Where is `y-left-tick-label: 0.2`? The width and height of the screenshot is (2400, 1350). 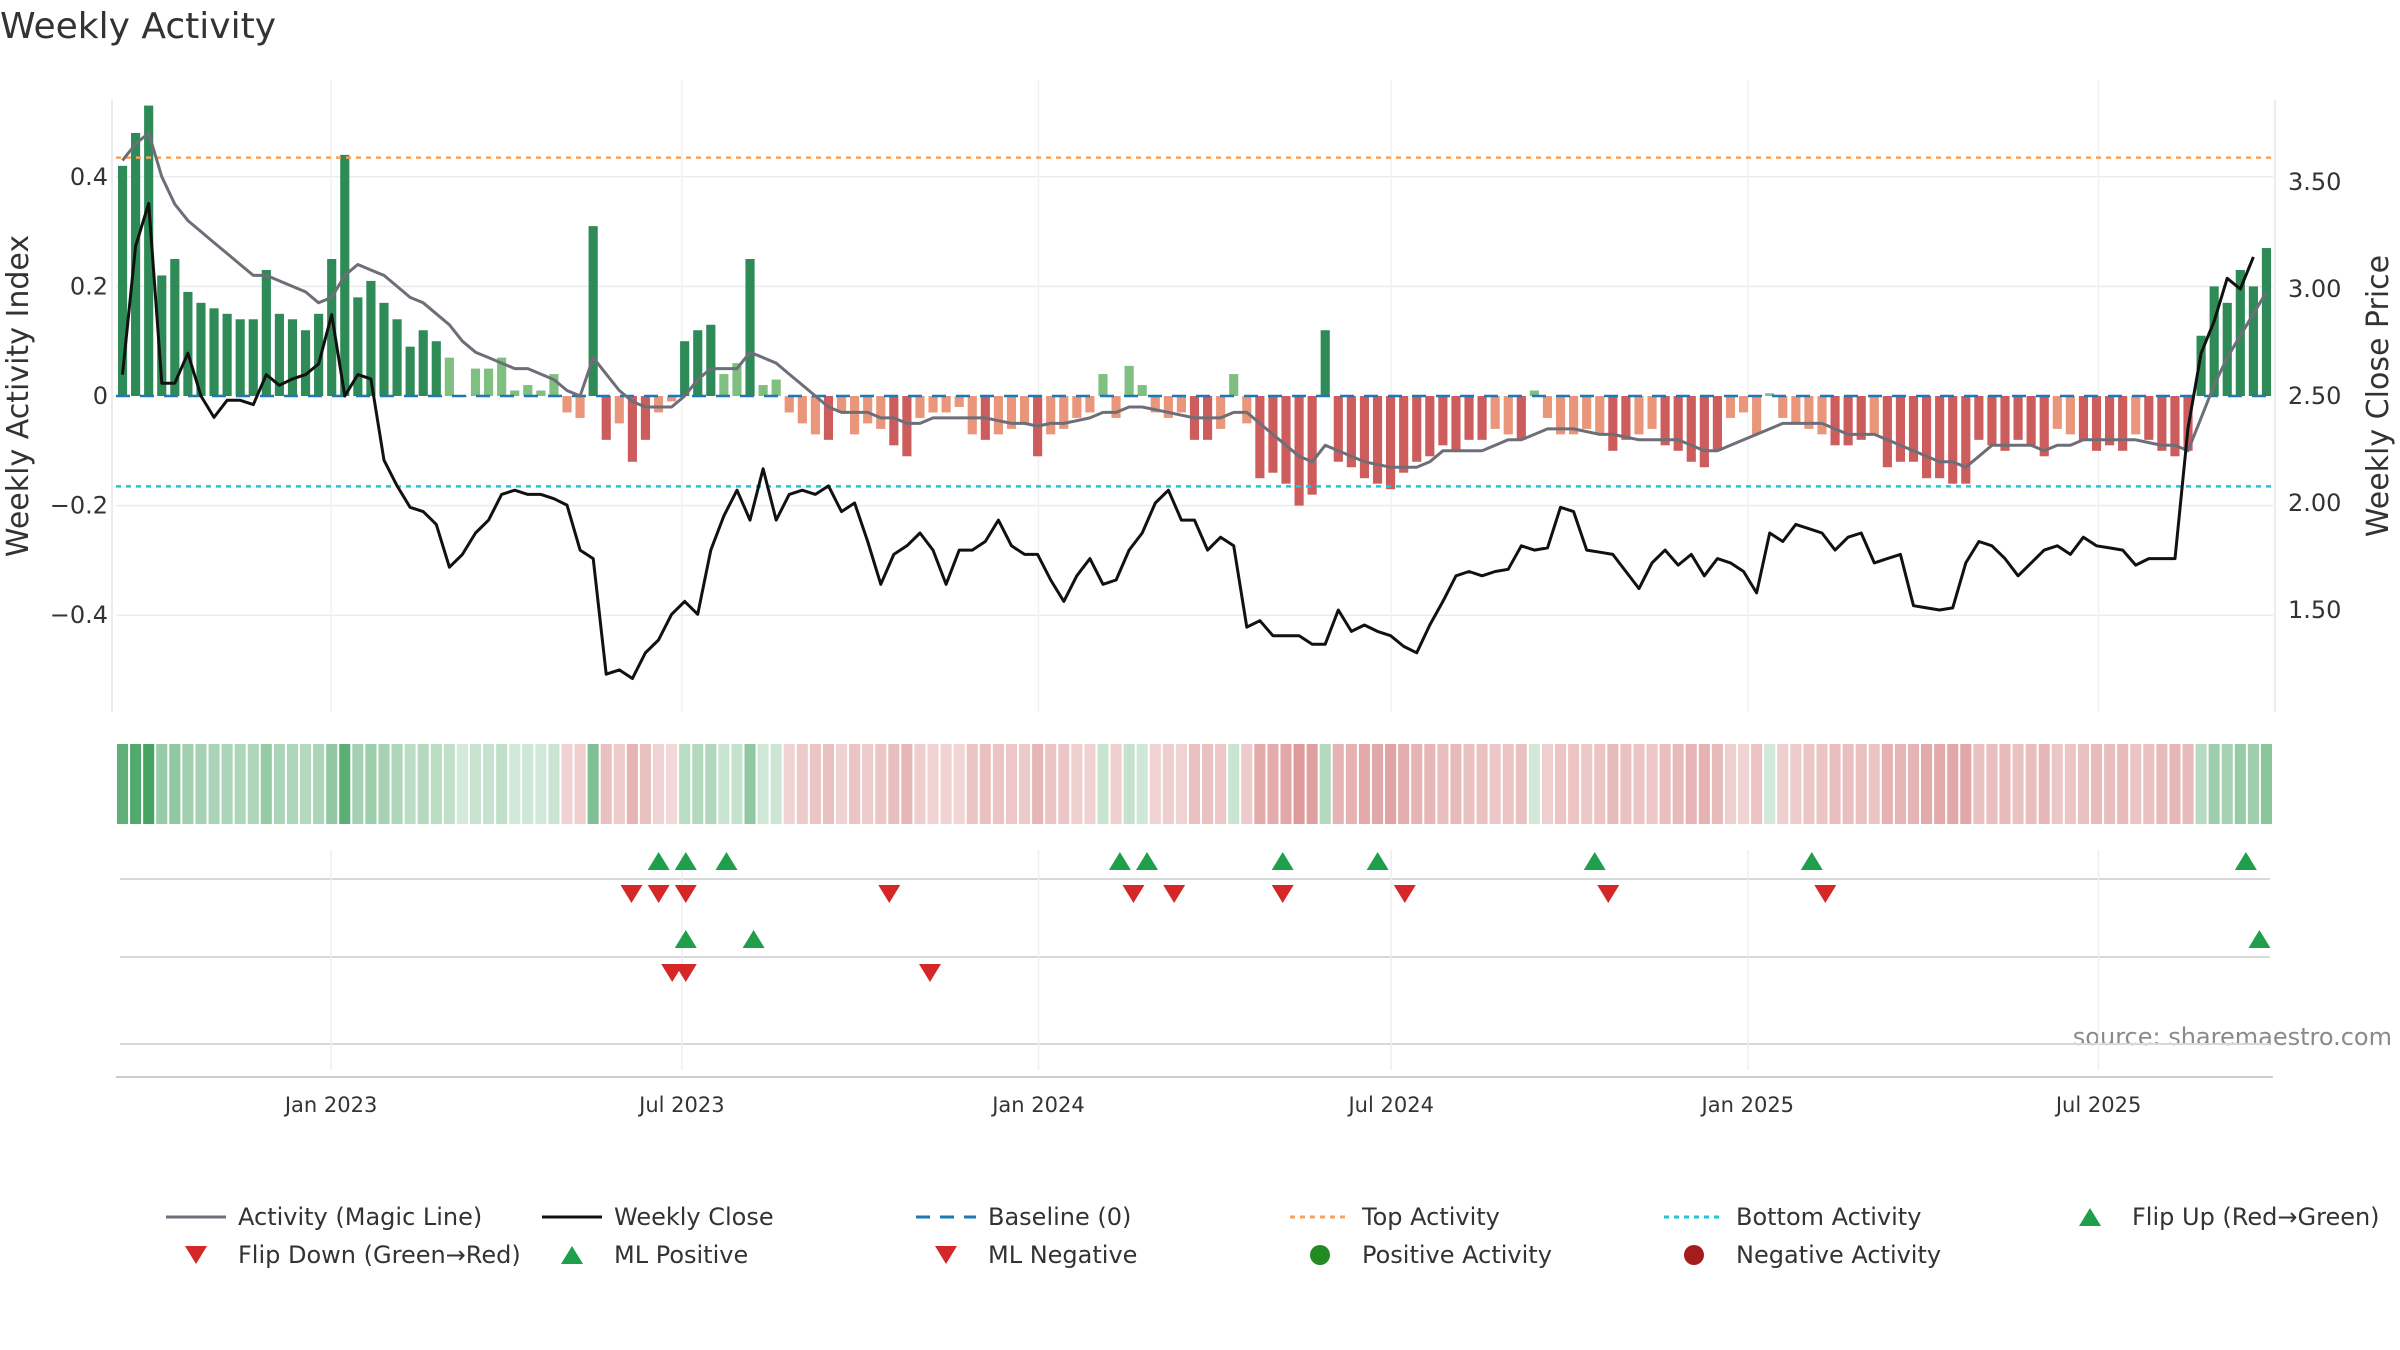 y-left-tick-label: 0.2 is located at coordinates (89, 286).